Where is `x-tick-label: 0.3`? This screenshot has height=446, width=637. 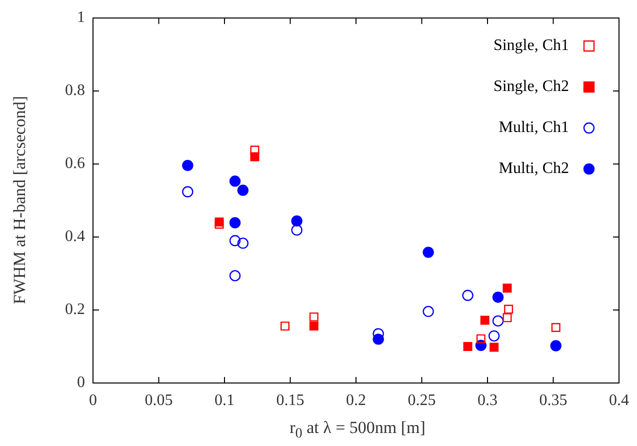
x-tick-label: 0.3 is located at coordinates (488, 400).